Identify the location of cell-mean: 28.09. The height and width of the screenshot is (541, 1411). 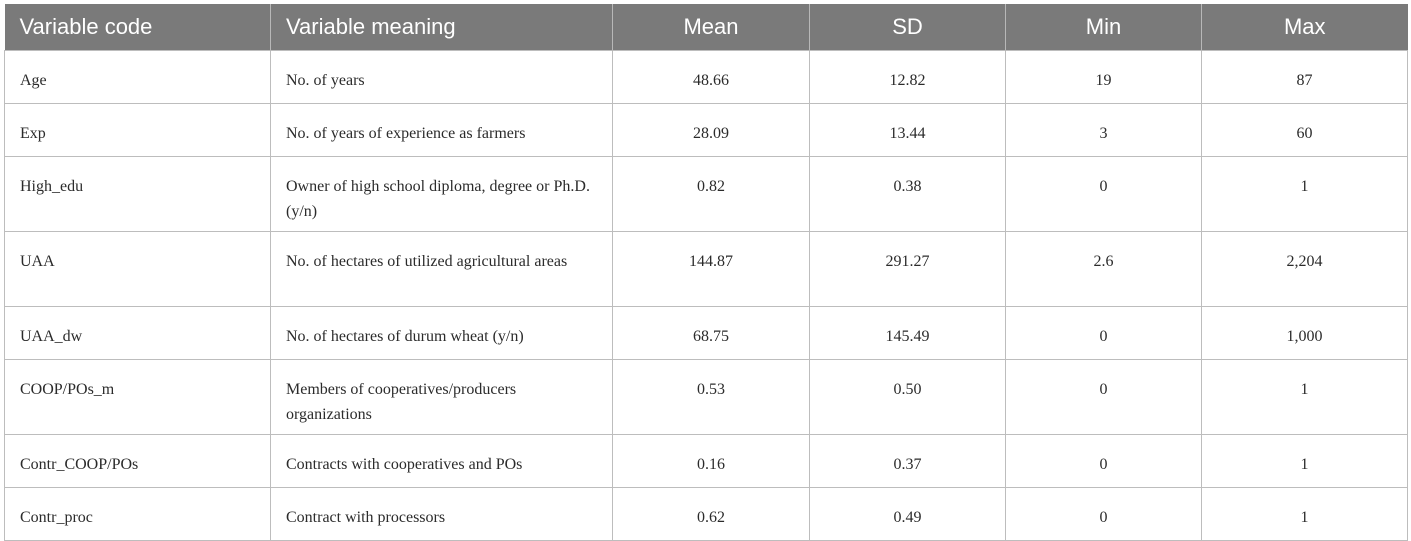
(711, 129).